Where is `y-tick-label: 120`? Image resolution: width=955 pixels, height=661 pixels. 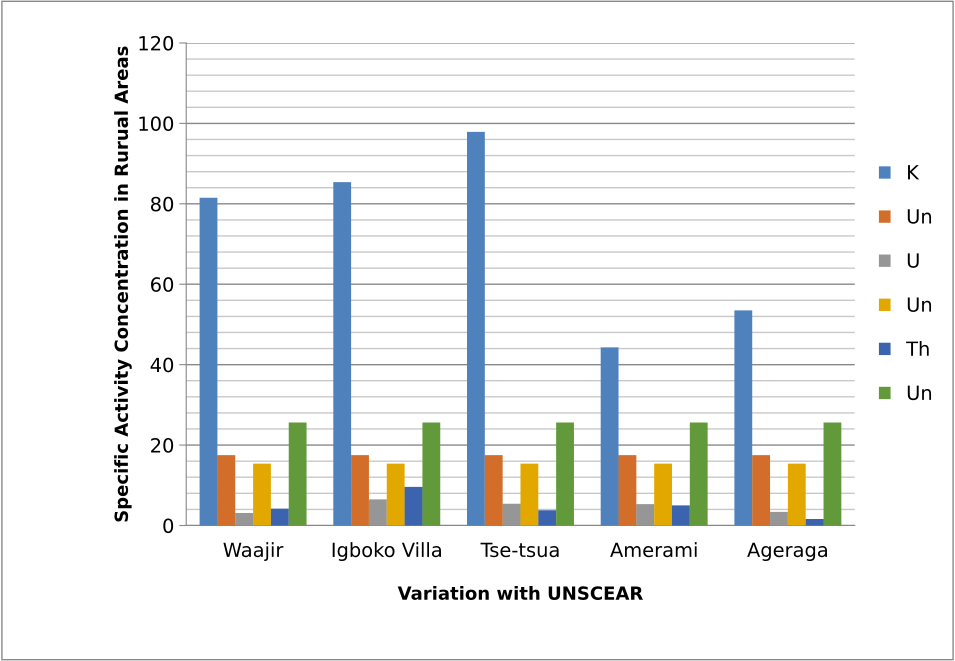 y-tick-label: 120 is located at coordinates (156, 43).